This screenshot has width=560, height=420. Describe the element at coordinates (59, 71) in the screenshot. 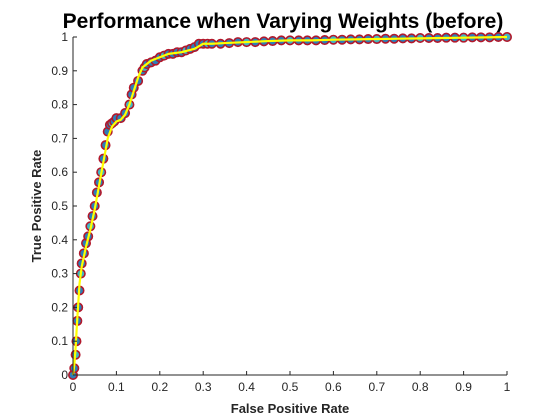

I see `y-tick-label: 0.9` at that location.